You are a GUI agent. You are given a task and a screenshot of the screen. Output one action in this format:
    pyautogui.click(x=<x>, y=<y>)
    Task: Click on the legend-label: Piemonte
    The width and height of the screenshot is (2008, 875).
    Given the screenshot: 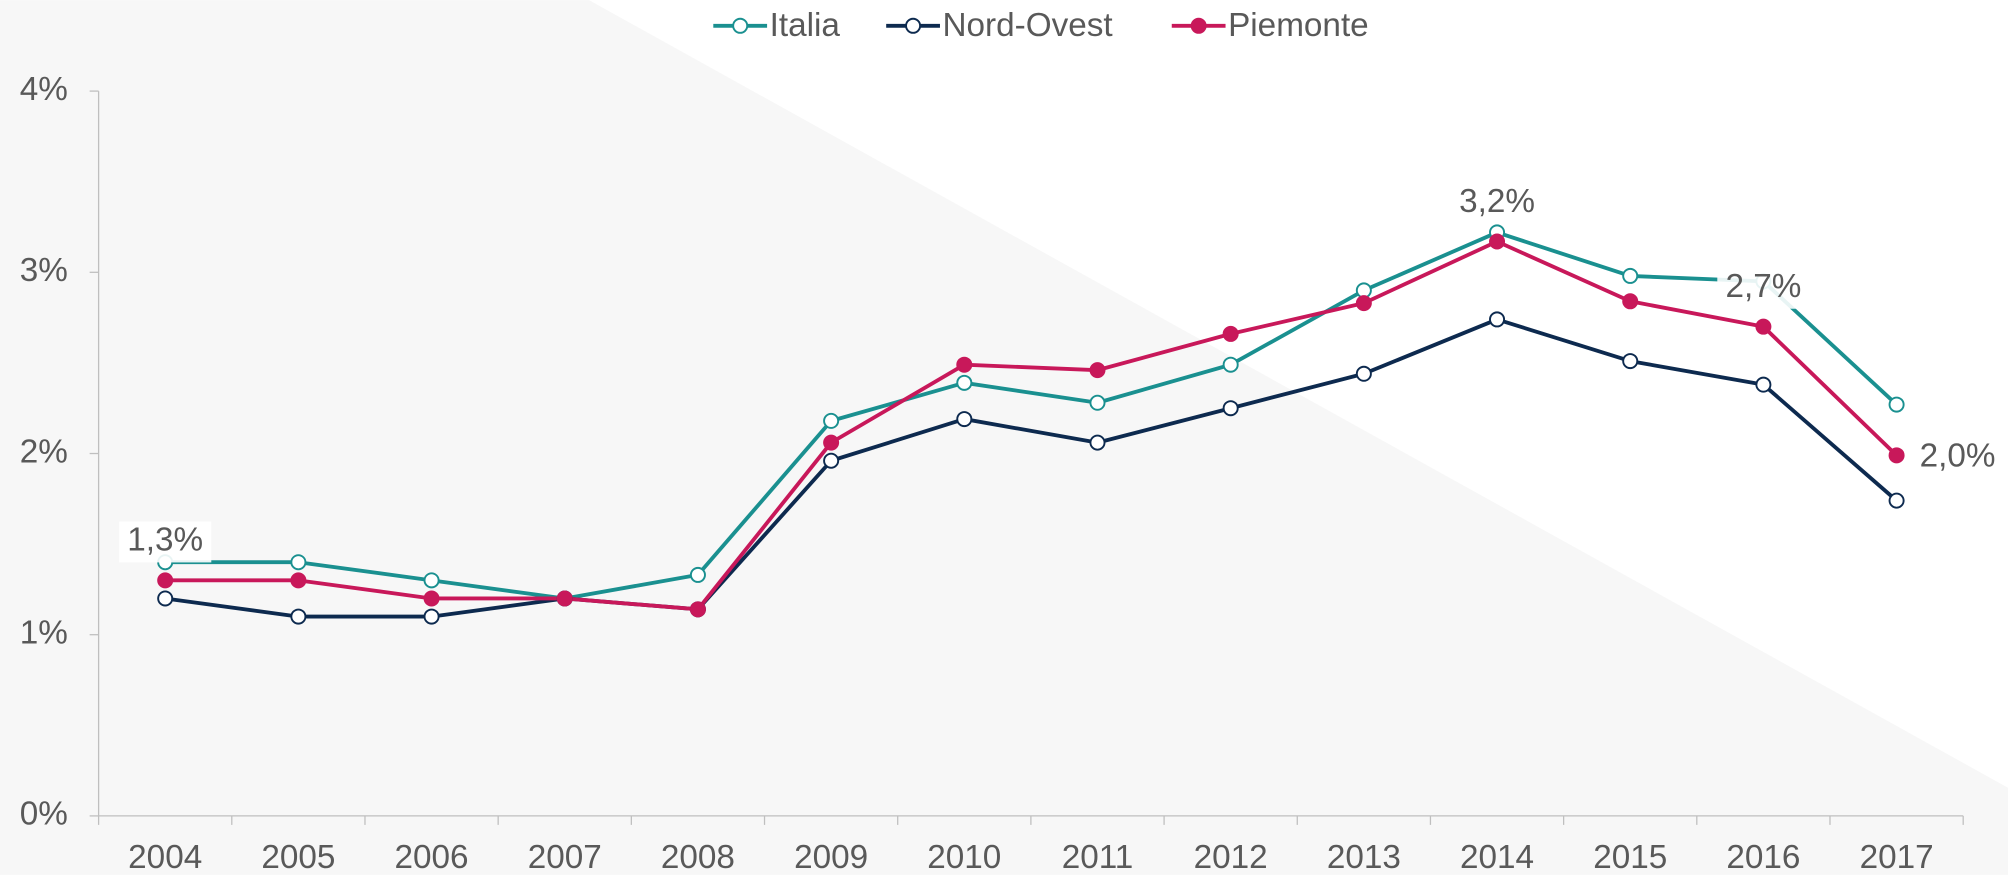 What is the action you would take?
    pyautogui.click(x=1298, y=25)
    